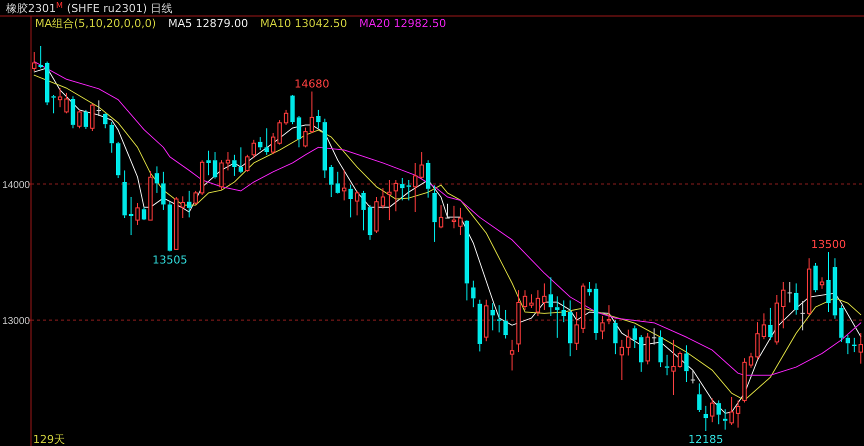  Describe the element at coordinates (312, 84) in the screenshot. I see `annotation: 14680` at that location.